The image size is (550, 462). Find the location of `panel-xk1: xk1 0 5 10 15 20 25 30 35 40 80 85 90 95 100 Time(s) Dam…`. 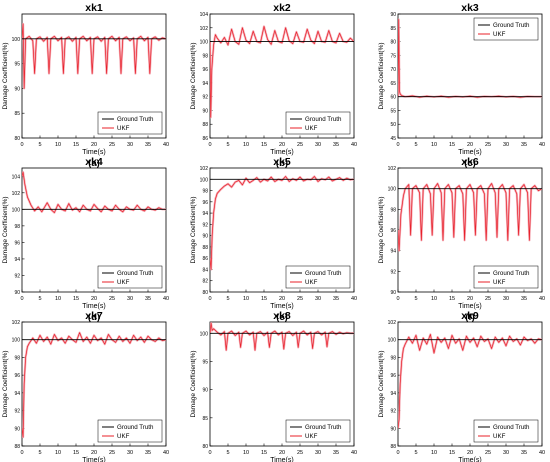

panel-xk1: xk1 0 5 10 15 20 25 30 35 40 80 85 90 95 100 Time(s) Dam… is located at coordinates (85, 85).